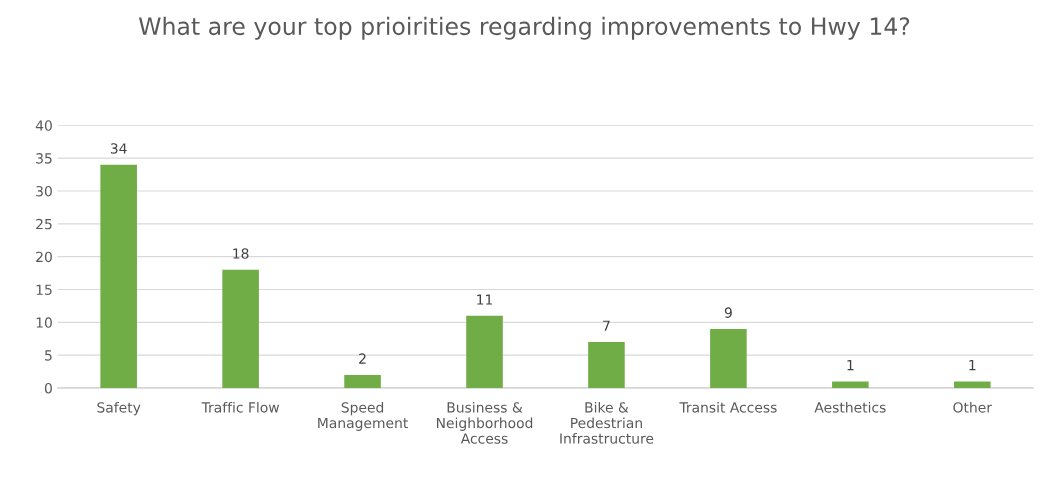 This screenshot has width=1049, height=482. I want to click on y-tick-label: 10, so click(44, 322).